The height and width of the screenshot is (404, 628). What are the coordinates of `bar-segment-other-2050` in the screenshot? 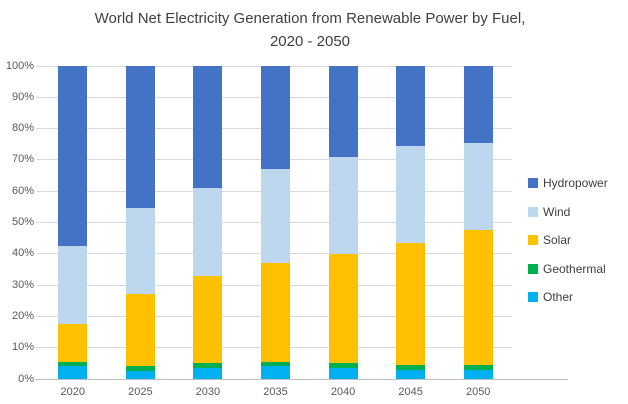 It's located at (478, 374).